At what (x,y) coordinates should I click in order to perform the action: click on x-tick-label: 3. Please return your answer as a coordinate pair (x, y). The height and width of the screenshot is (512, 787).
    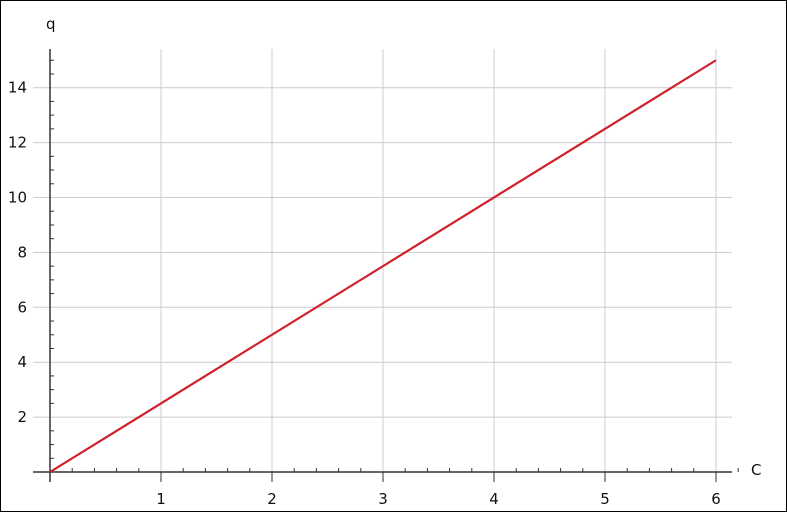
    Looking at the image, I should click on (383, 499).